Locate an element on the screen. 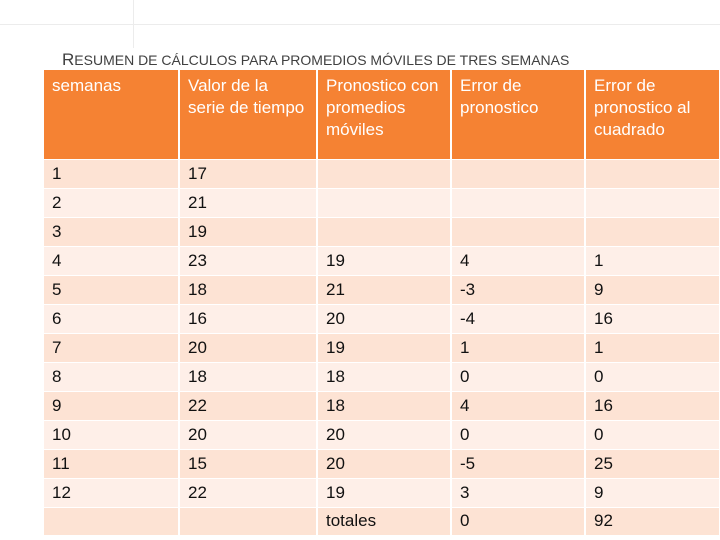 Image resolution: width=720 pixels, height=540 pixels. header-error-cuadrado: Error de pronostico al cuadrado is located at coordinates (652, 114).